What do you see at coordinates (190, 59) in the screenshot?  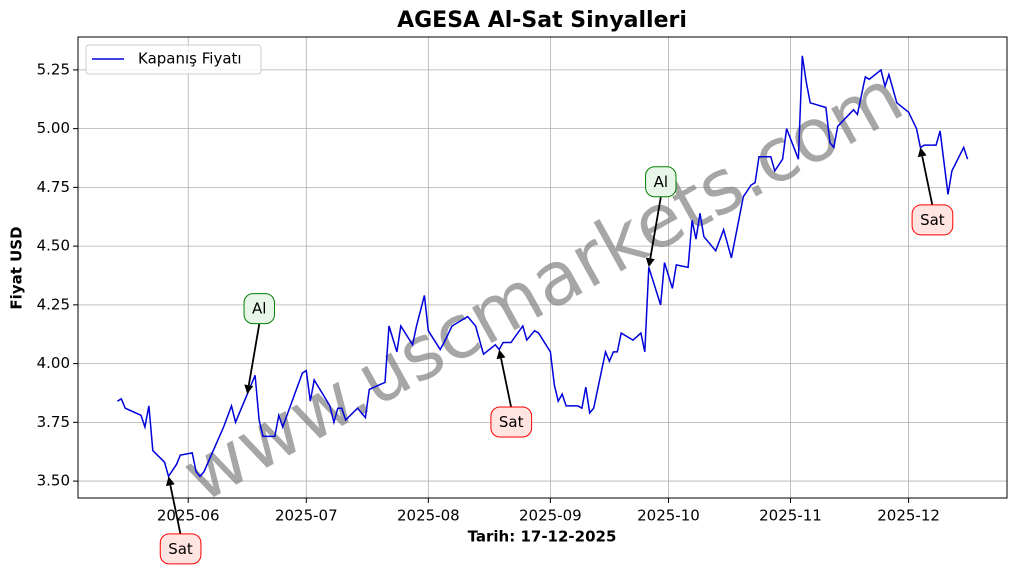 I see `legend-label: Kapanış Fiyatı` at bounding box center [190, 59].